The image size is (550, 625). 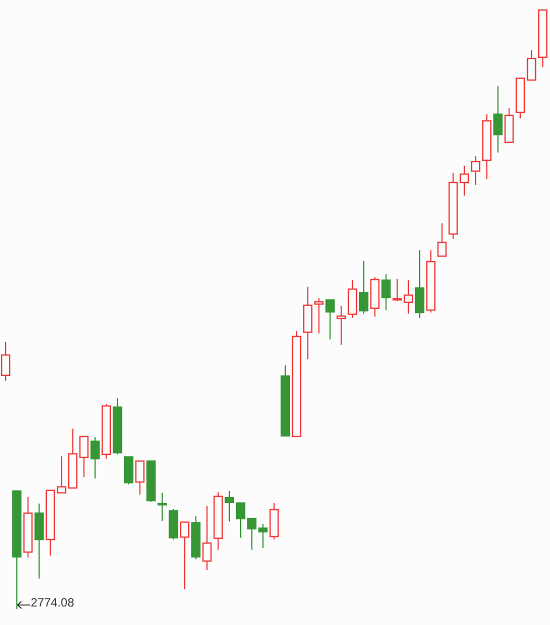 What do you see at coordinates (52, 602) in the screenshot?
I see `annotation: 2774.08` at bounding box center [52, 602].